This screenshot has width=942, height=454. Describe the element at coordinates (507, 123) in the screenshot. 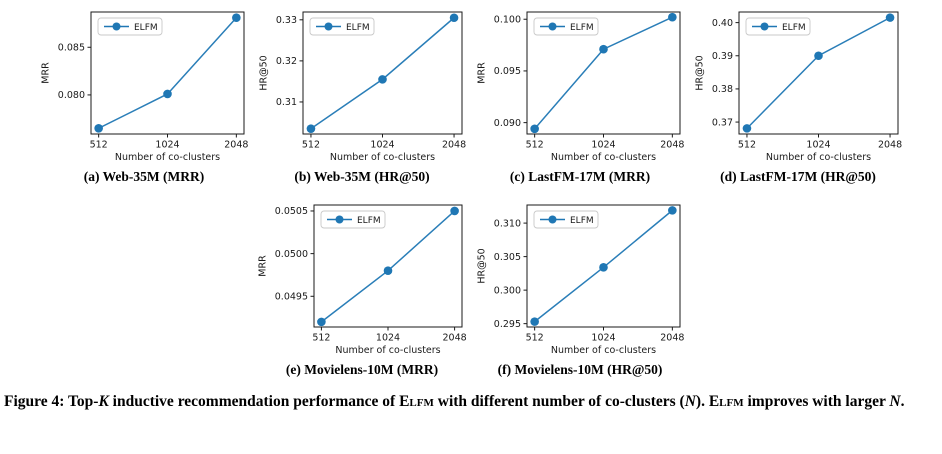

I see `y-tick-label: 0.090` at that location.